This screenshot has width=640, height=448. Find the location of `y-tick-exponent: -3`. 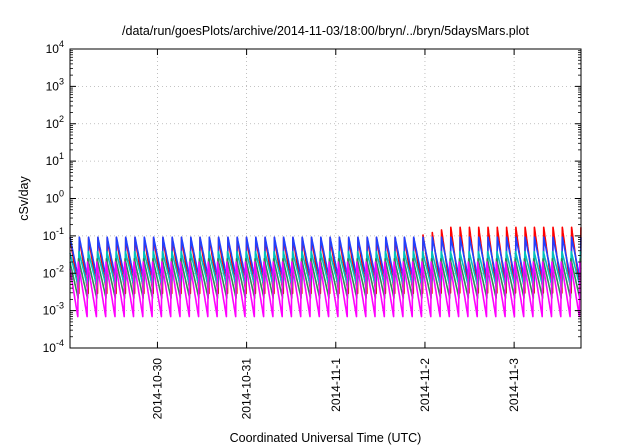

y-tick-exponent: -3 is located at coordinates (60, 306).